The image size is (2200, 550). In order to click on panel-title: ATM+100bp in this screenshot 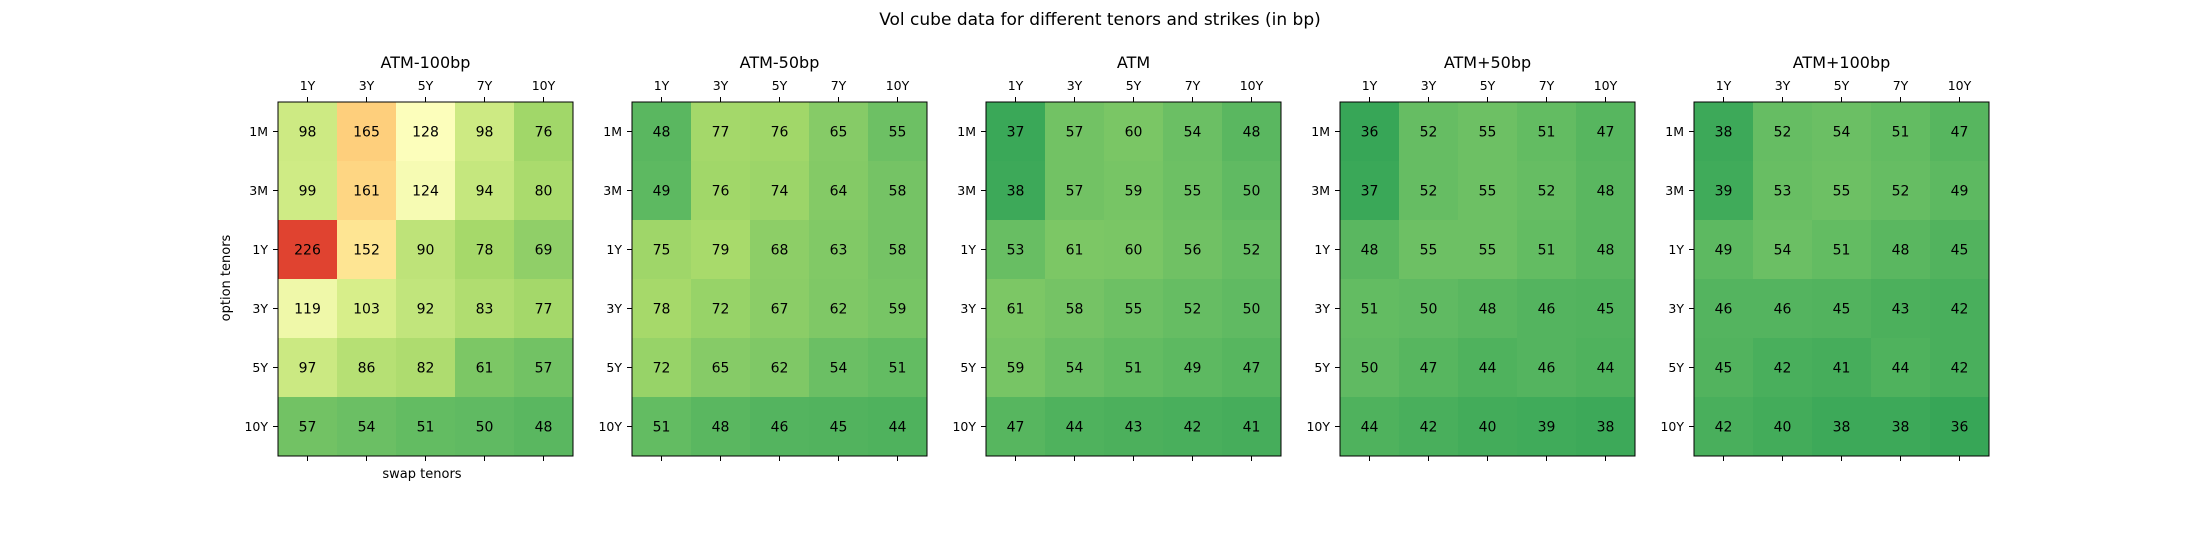, I will do `click(1842, 62)`.